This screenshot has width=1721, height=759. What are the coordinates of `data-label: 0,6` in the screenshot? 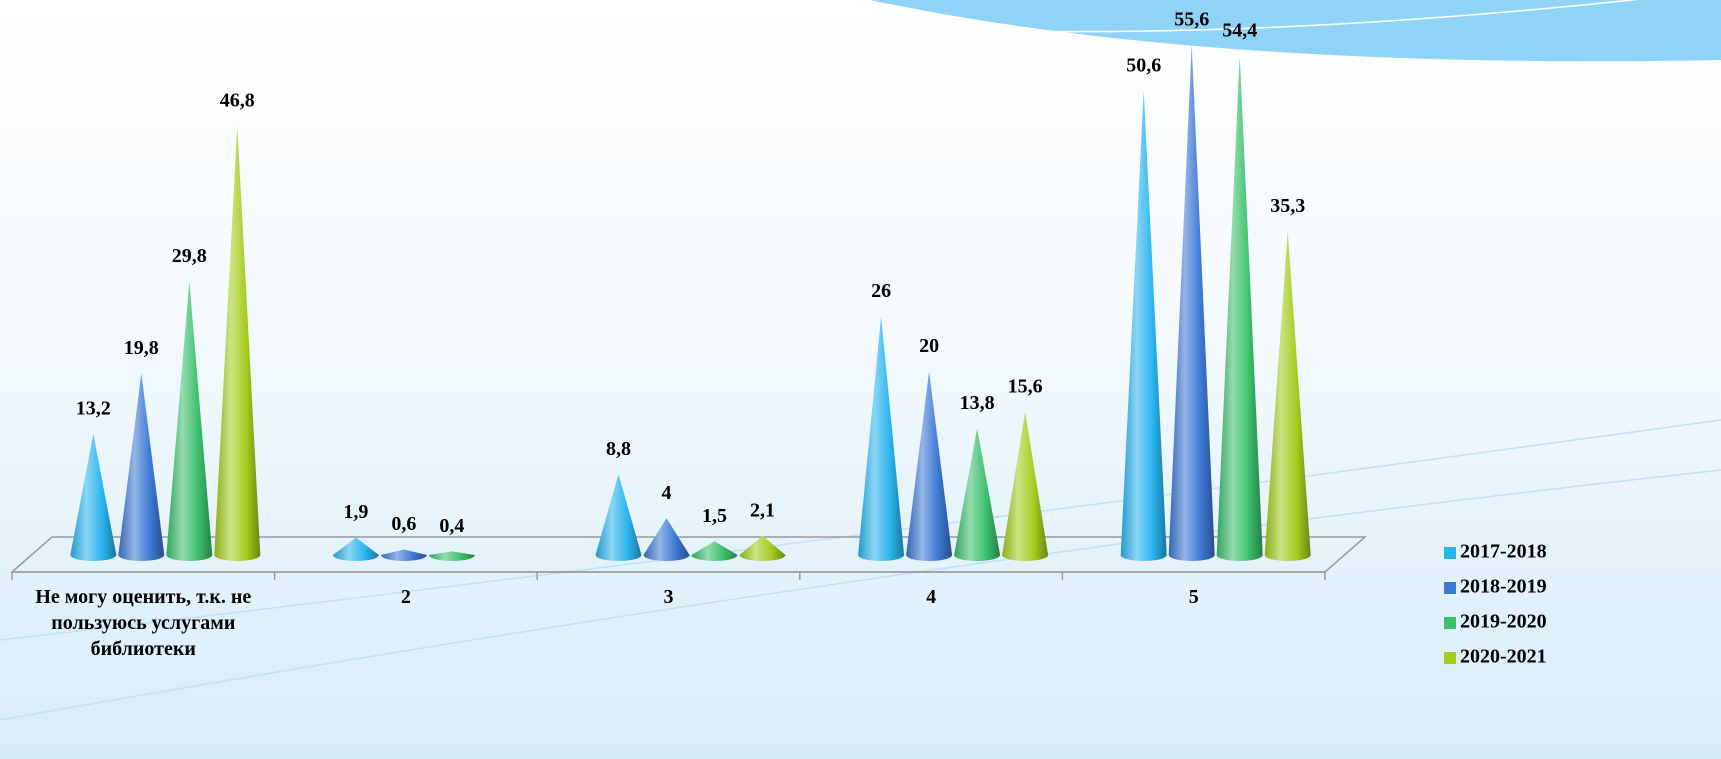 It's located at (403, 524).